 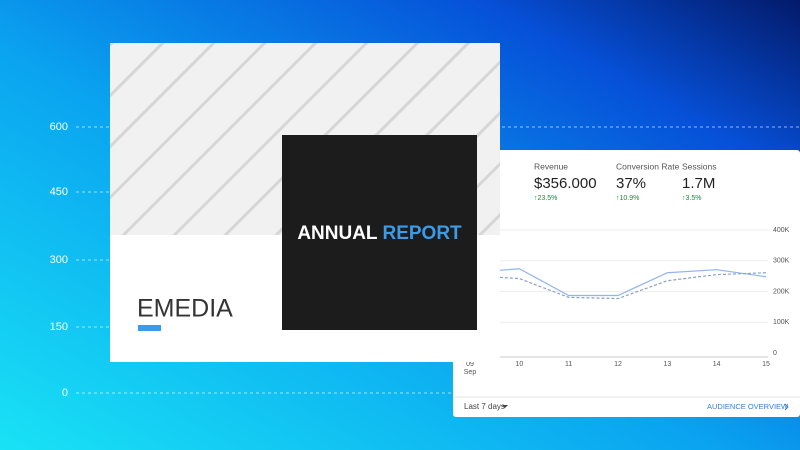 What do you see at coordinates (627, 198) in the screenshot?
I see `metric-change: ↑10.9%` at bounding box center [627, 198].